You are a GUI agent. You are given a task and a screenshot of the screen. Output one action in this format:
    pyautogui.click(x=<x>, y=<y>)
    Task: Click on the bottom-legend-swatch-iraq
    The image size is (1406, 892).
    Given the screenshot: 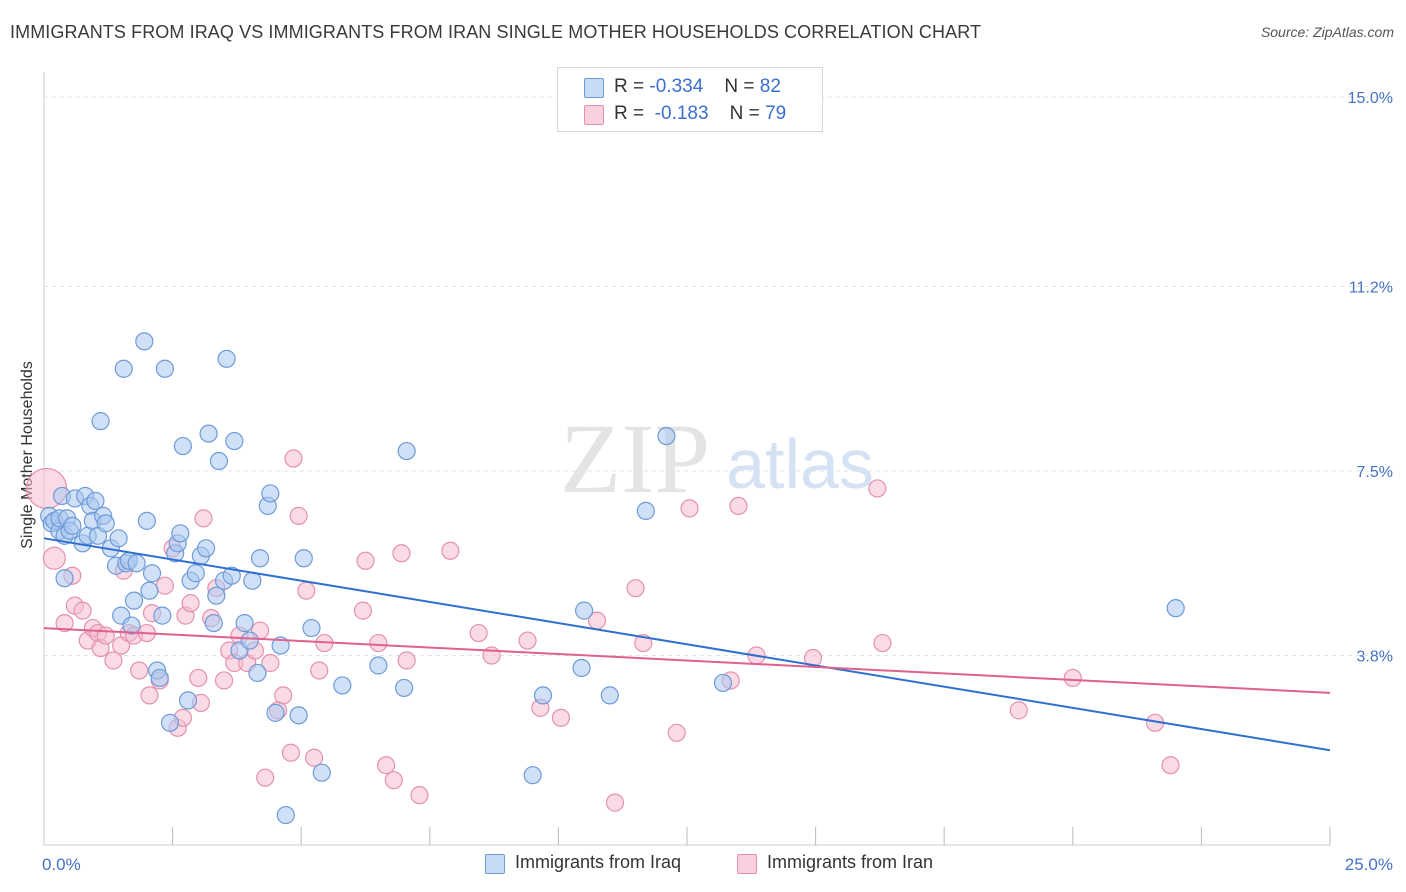 What is the action you would take?
    pyautogui.click(x=495, y=864)
    